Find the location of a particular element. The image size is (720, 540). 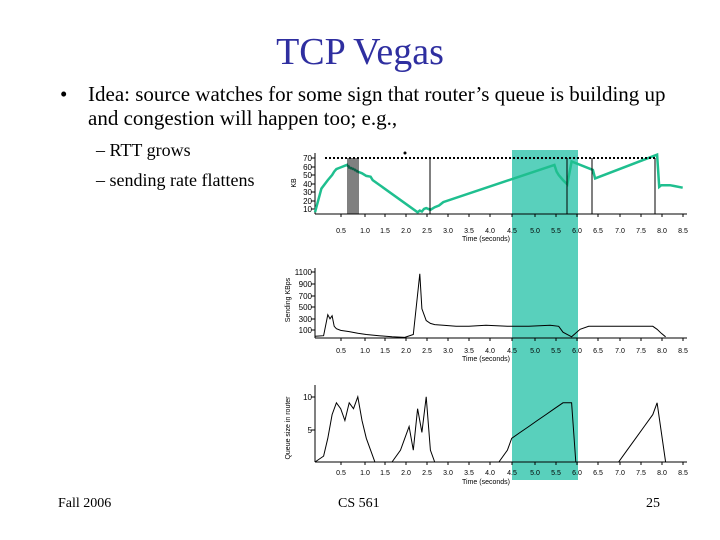

y-axis-label: KB is located at coordinates (294, 183).